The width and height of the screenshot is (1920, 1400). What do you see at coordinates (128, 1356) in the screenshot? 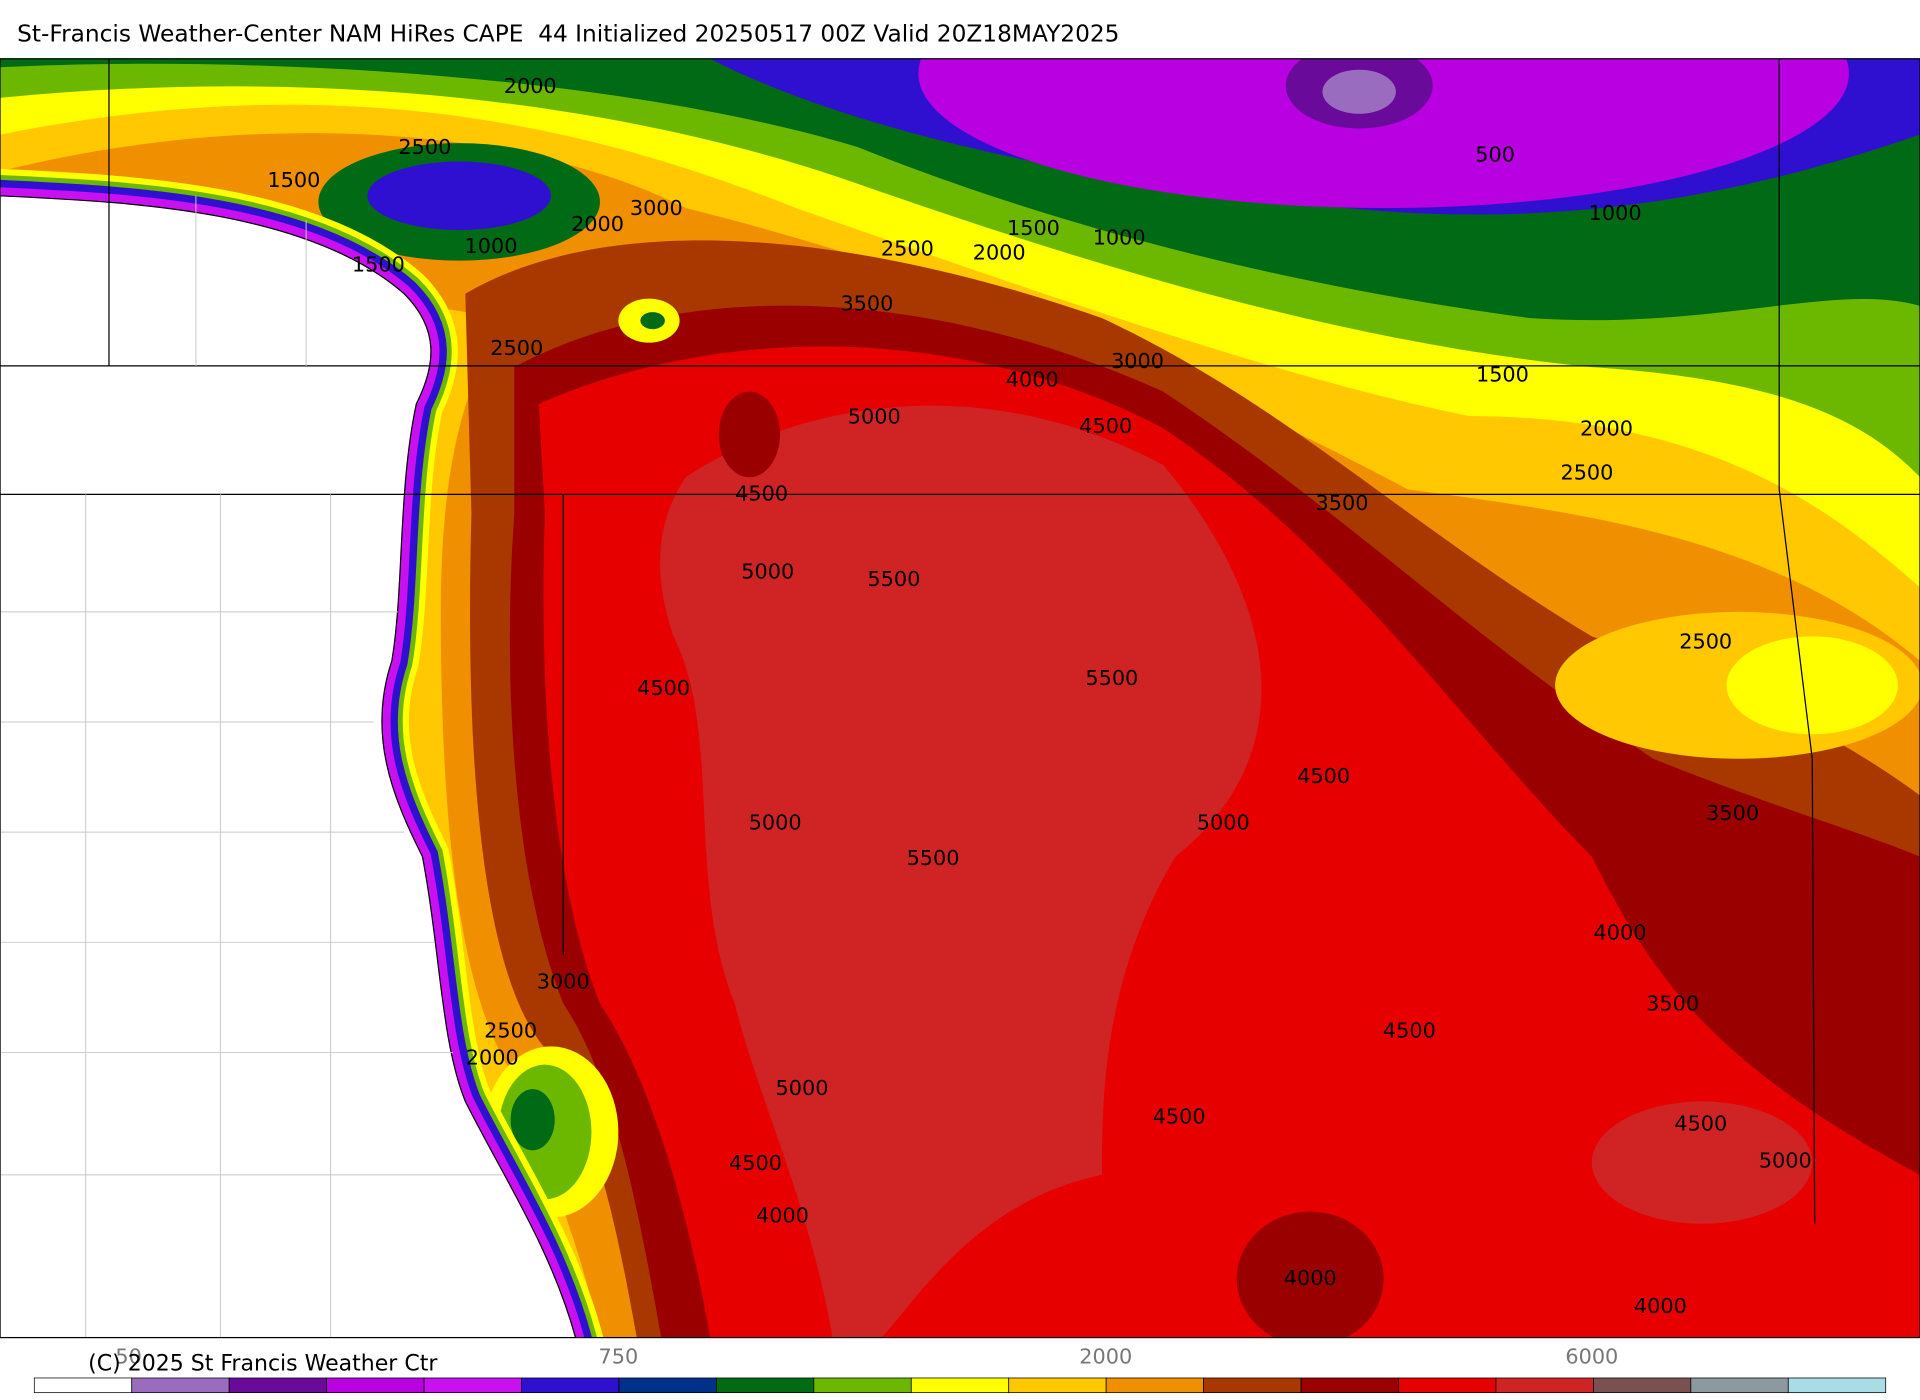
I see `colorbar-label: 50` at bounding box center [128, 1356].